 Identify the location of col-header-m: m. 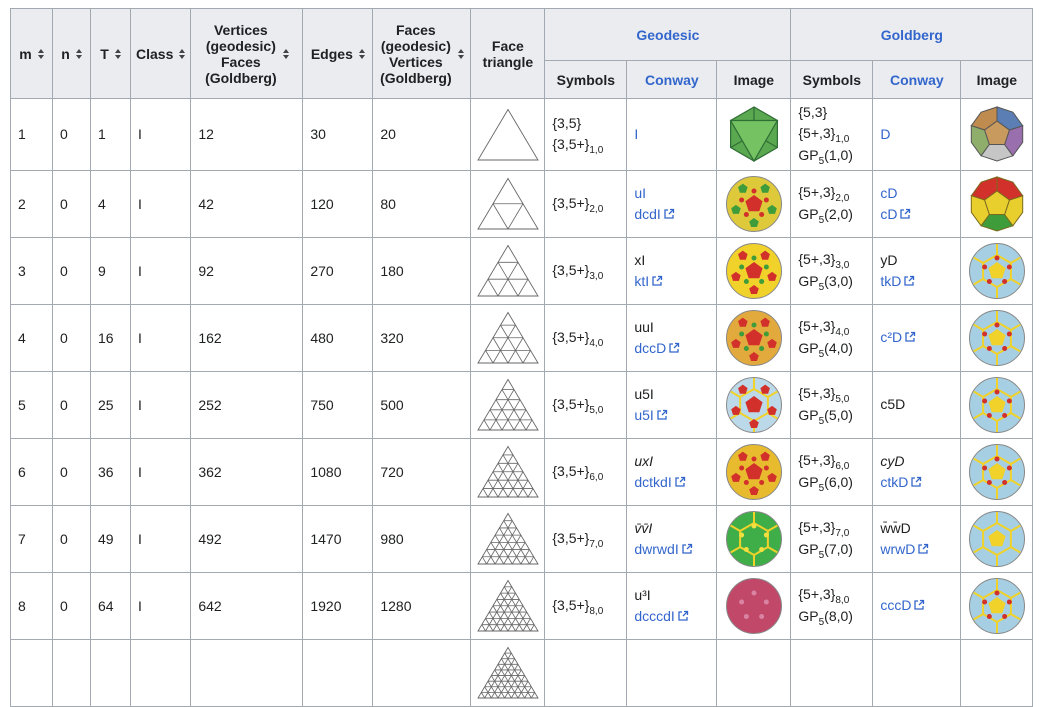
(31, 53).